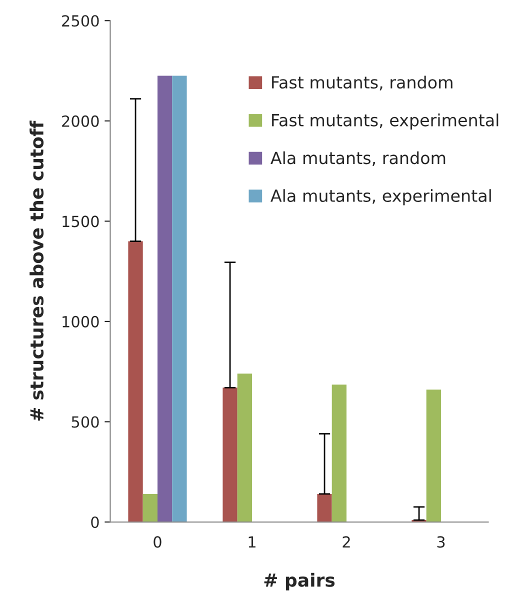 This screenshot has height=607, width=525. What do you see at coordinates (80, 322) in the screenshot?
I see `y-tick-label: 1000` at bounding box center [80, 322].